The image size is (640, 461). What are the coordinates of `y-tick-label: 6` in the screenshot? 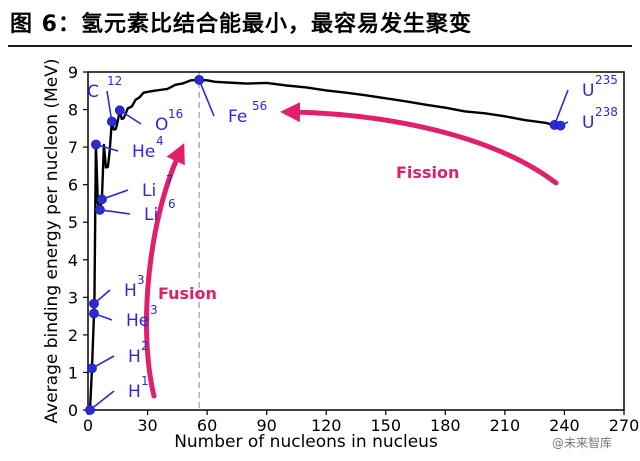 It's located at (73, 185).